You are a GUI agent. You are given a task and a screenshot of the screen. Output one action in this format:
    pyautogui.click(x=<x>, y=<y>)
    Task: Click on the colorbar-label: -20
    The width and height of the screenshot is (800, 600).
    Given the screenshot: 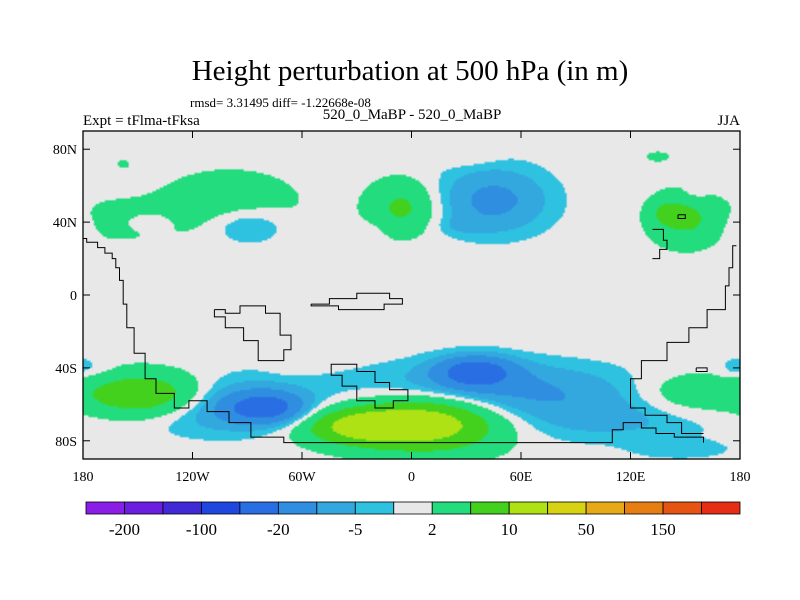 What is the action you would take?
    pyautogui.click(x=278, y=529)
    